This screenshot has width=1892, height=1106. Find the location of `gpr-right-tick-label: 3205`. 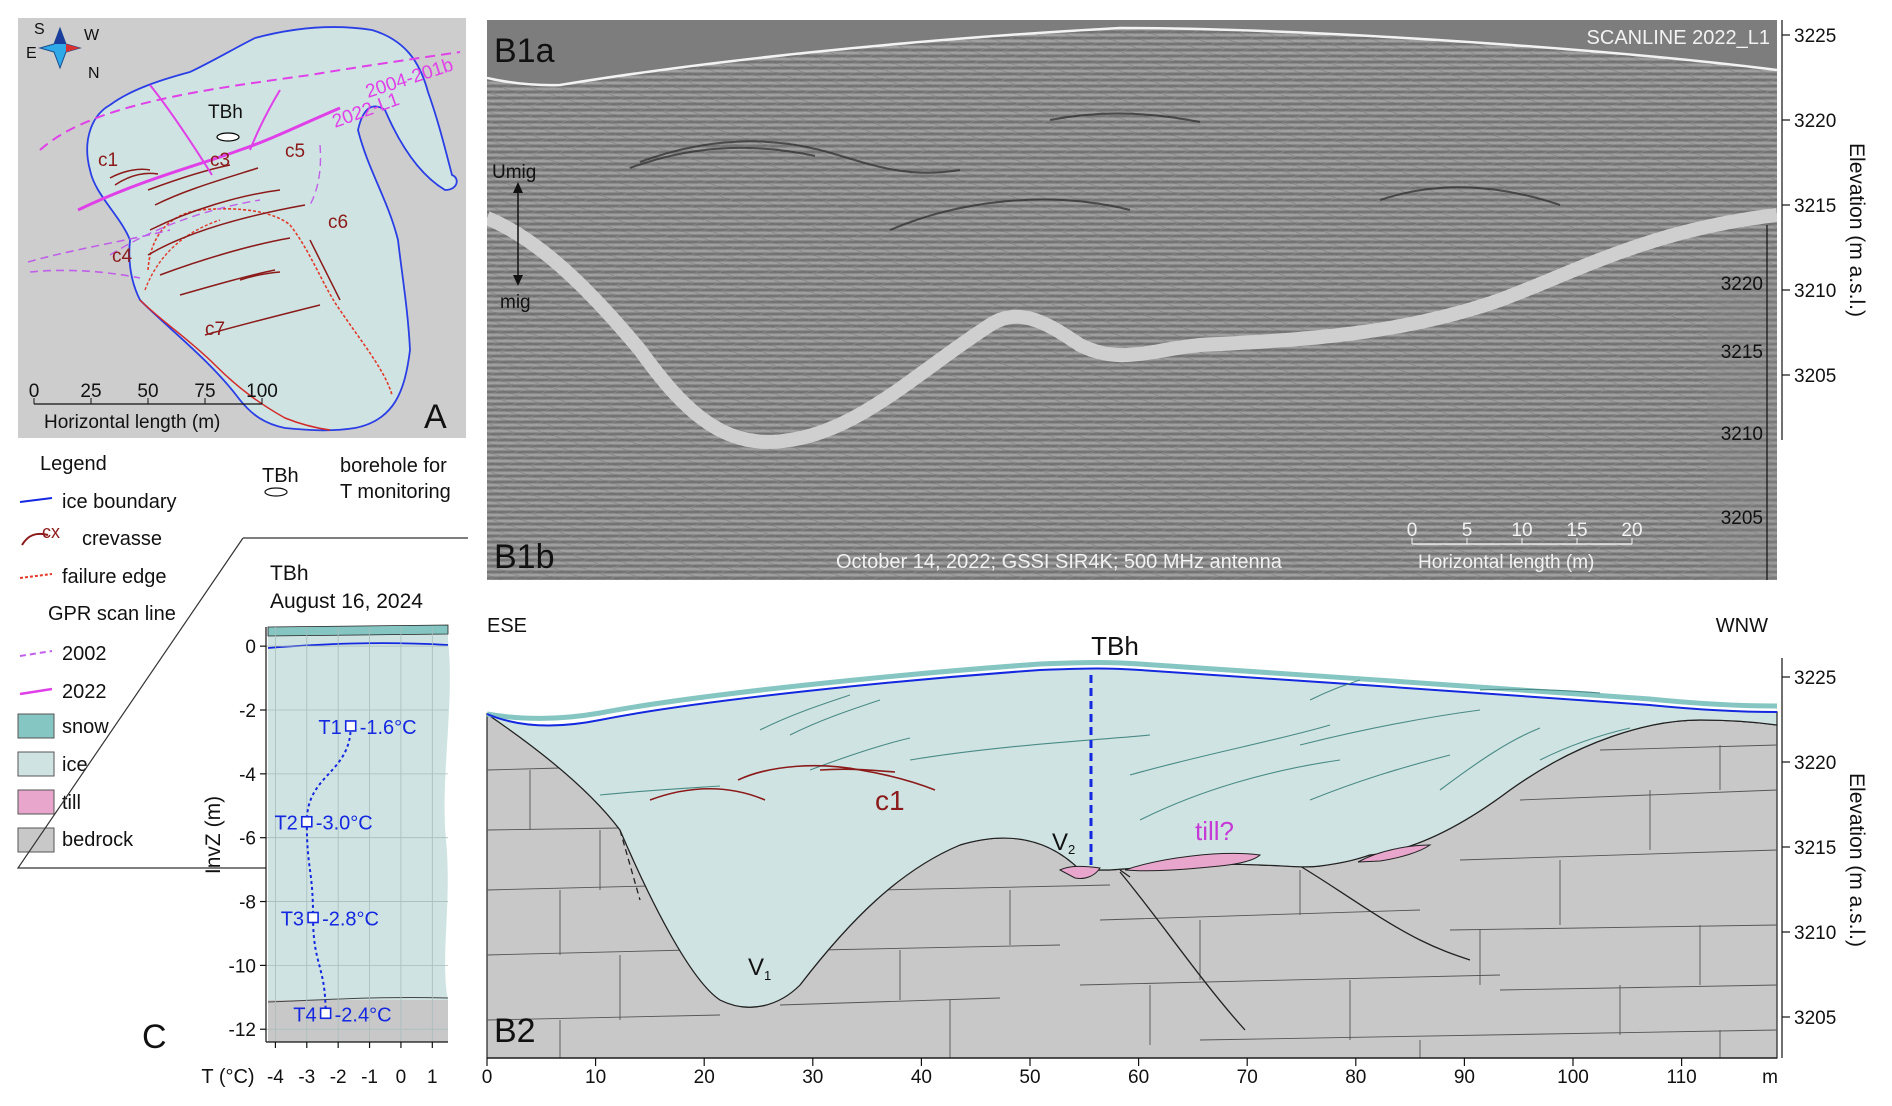

gpr-right-tick-label: 3205 is located at coordinates (1815, 376).